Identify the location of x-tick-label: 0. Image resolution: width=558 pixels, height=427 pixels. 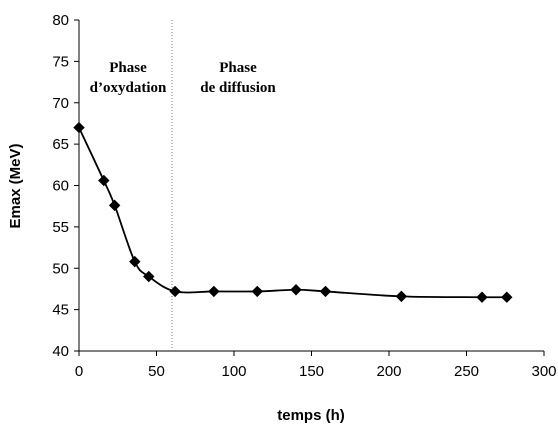
(79, 371).